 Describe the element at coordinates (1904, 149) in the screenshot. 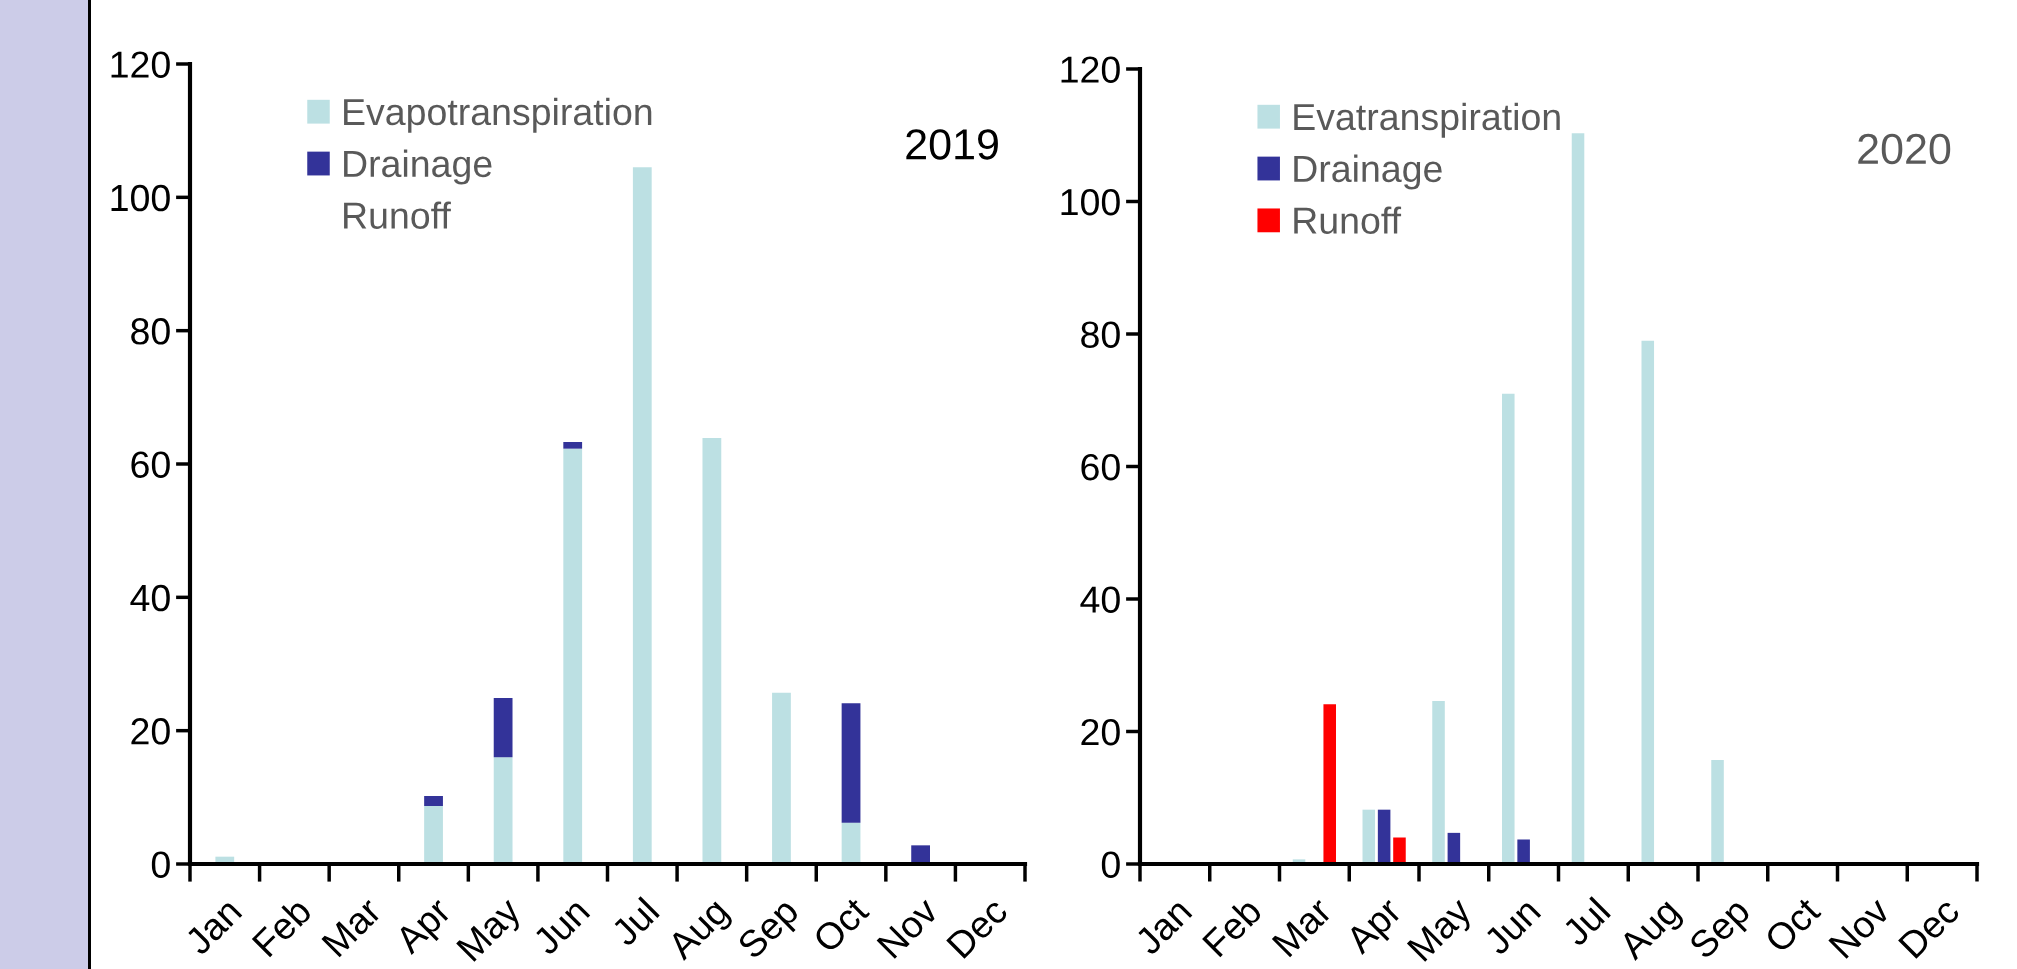

I see `annotation: 2020` at that location.